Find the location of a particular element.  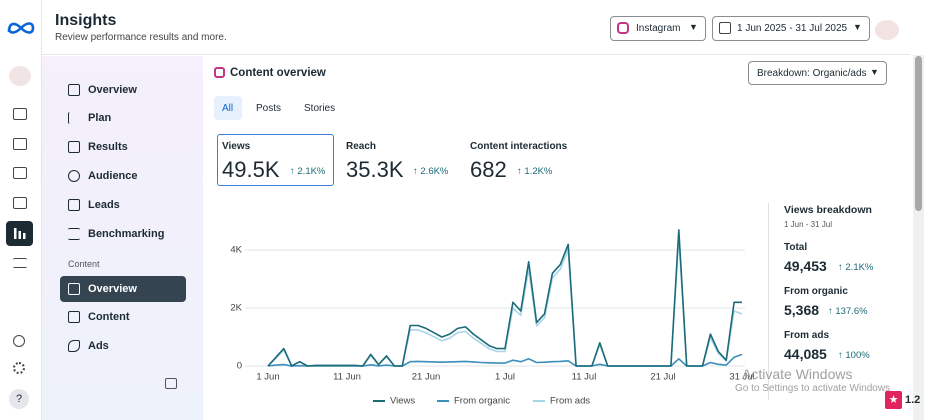

watermark-title: Activate Windows is located at coordinates (797, 374).